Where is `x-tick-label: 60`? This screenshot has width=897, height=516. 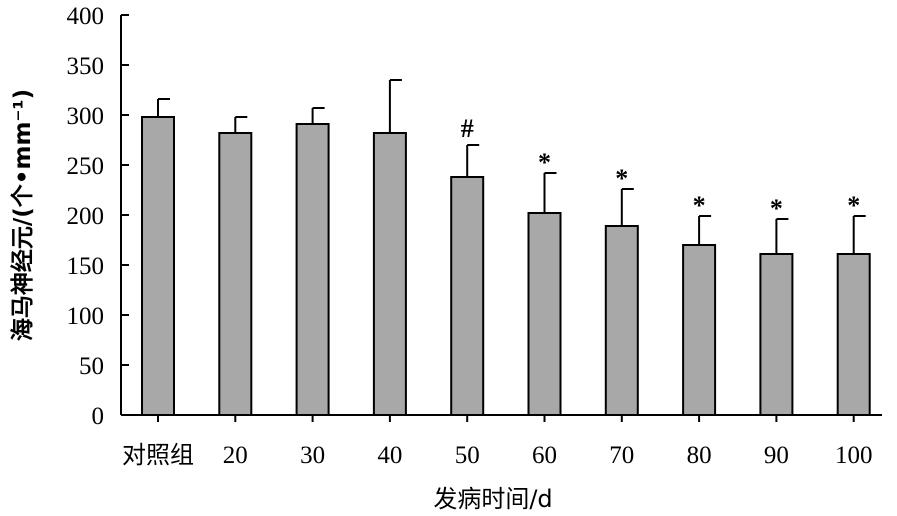
x-tick-label: 60 is located at coordinates (544, 455).